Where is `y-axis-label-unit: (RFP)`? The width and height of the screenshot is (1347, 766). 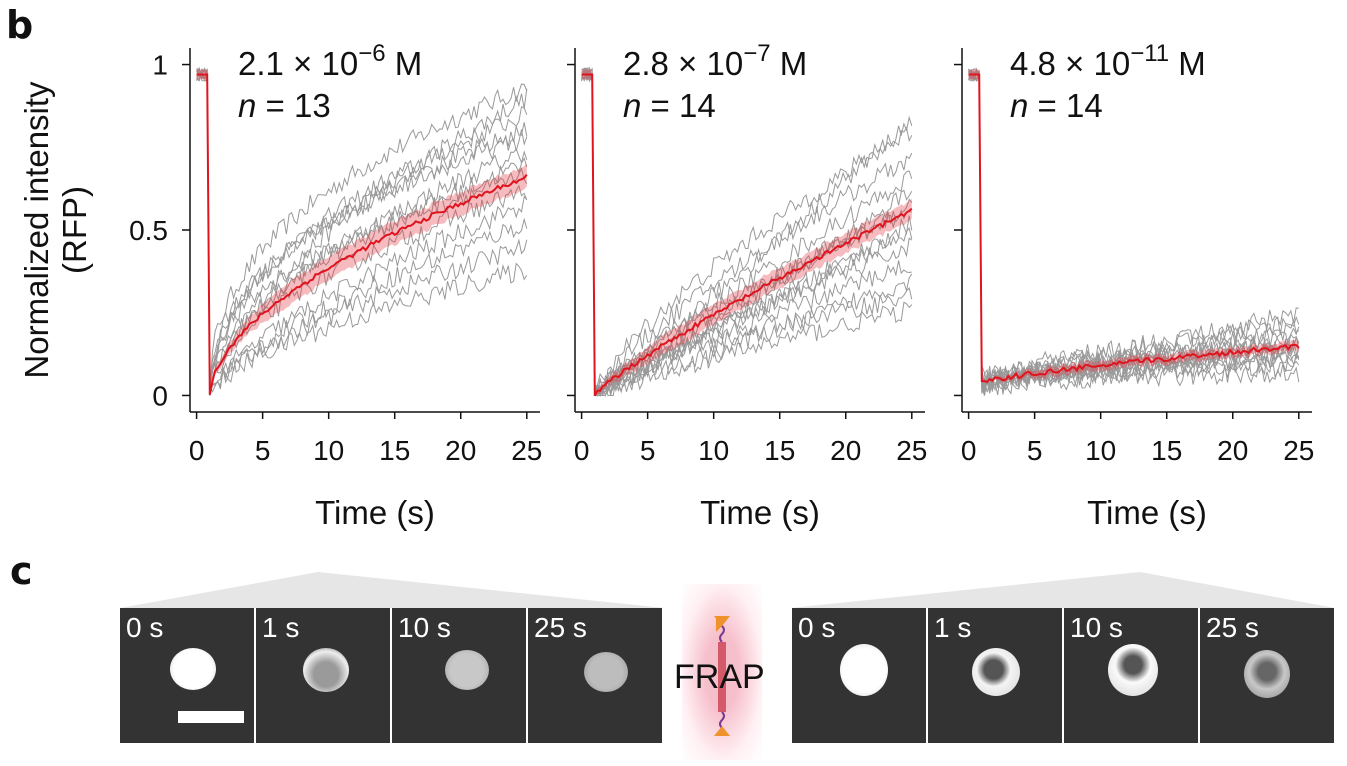 y-axis-label-unit: (RFP) is located at coordinates (74, 230).